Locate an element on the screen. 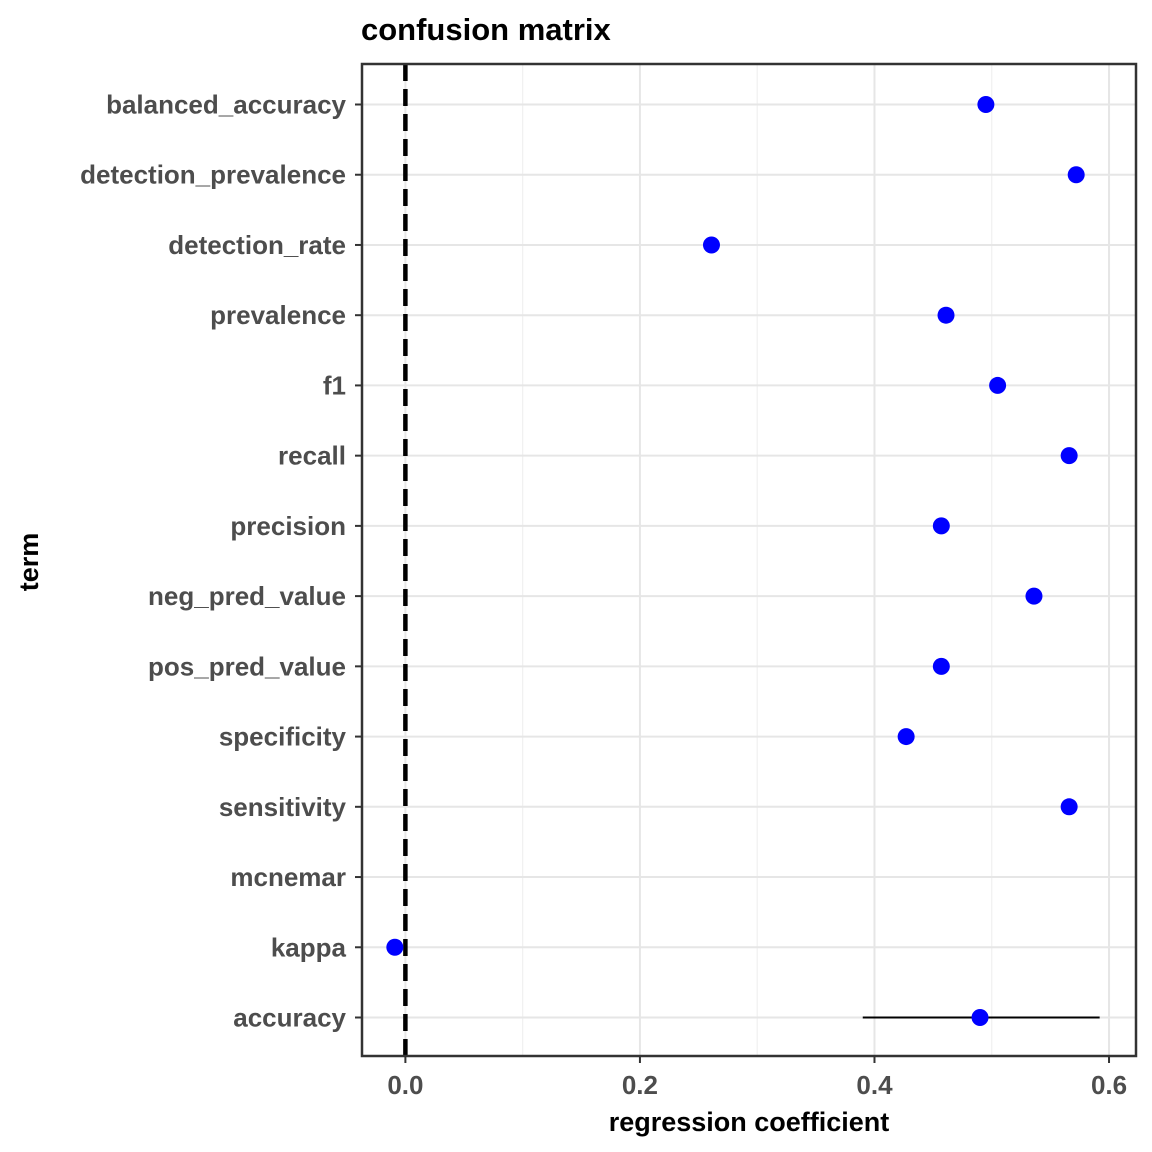  point-specificity is located at coordinates (906, 737).